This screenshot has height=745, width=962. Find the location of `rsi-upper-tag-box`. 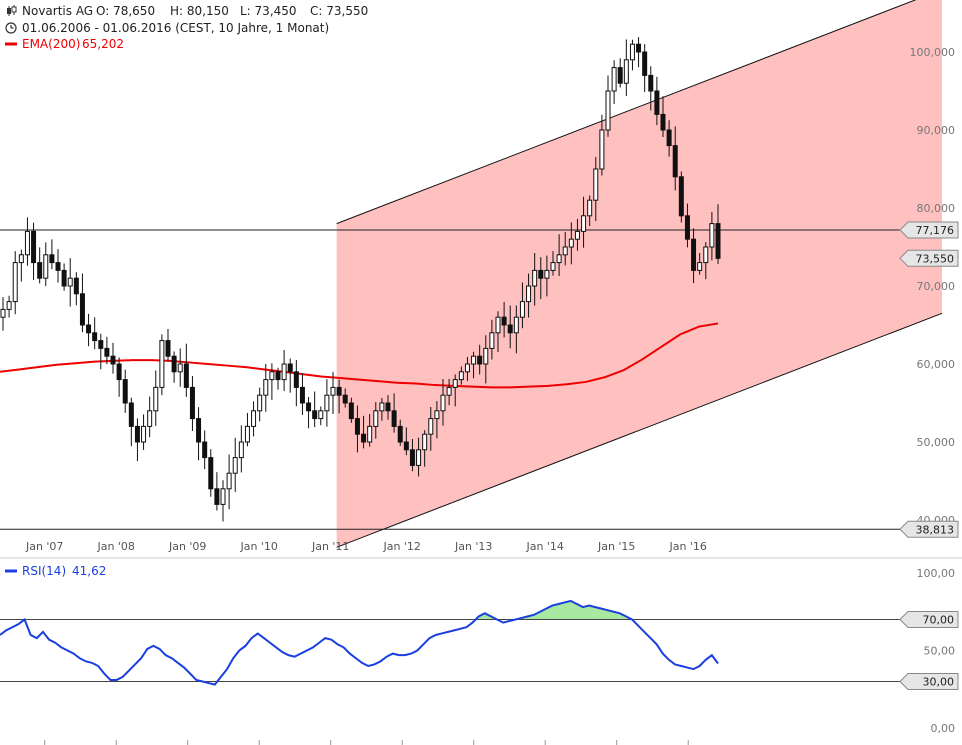

rsi-upper-tag-box is located at coordinates (929, 619).